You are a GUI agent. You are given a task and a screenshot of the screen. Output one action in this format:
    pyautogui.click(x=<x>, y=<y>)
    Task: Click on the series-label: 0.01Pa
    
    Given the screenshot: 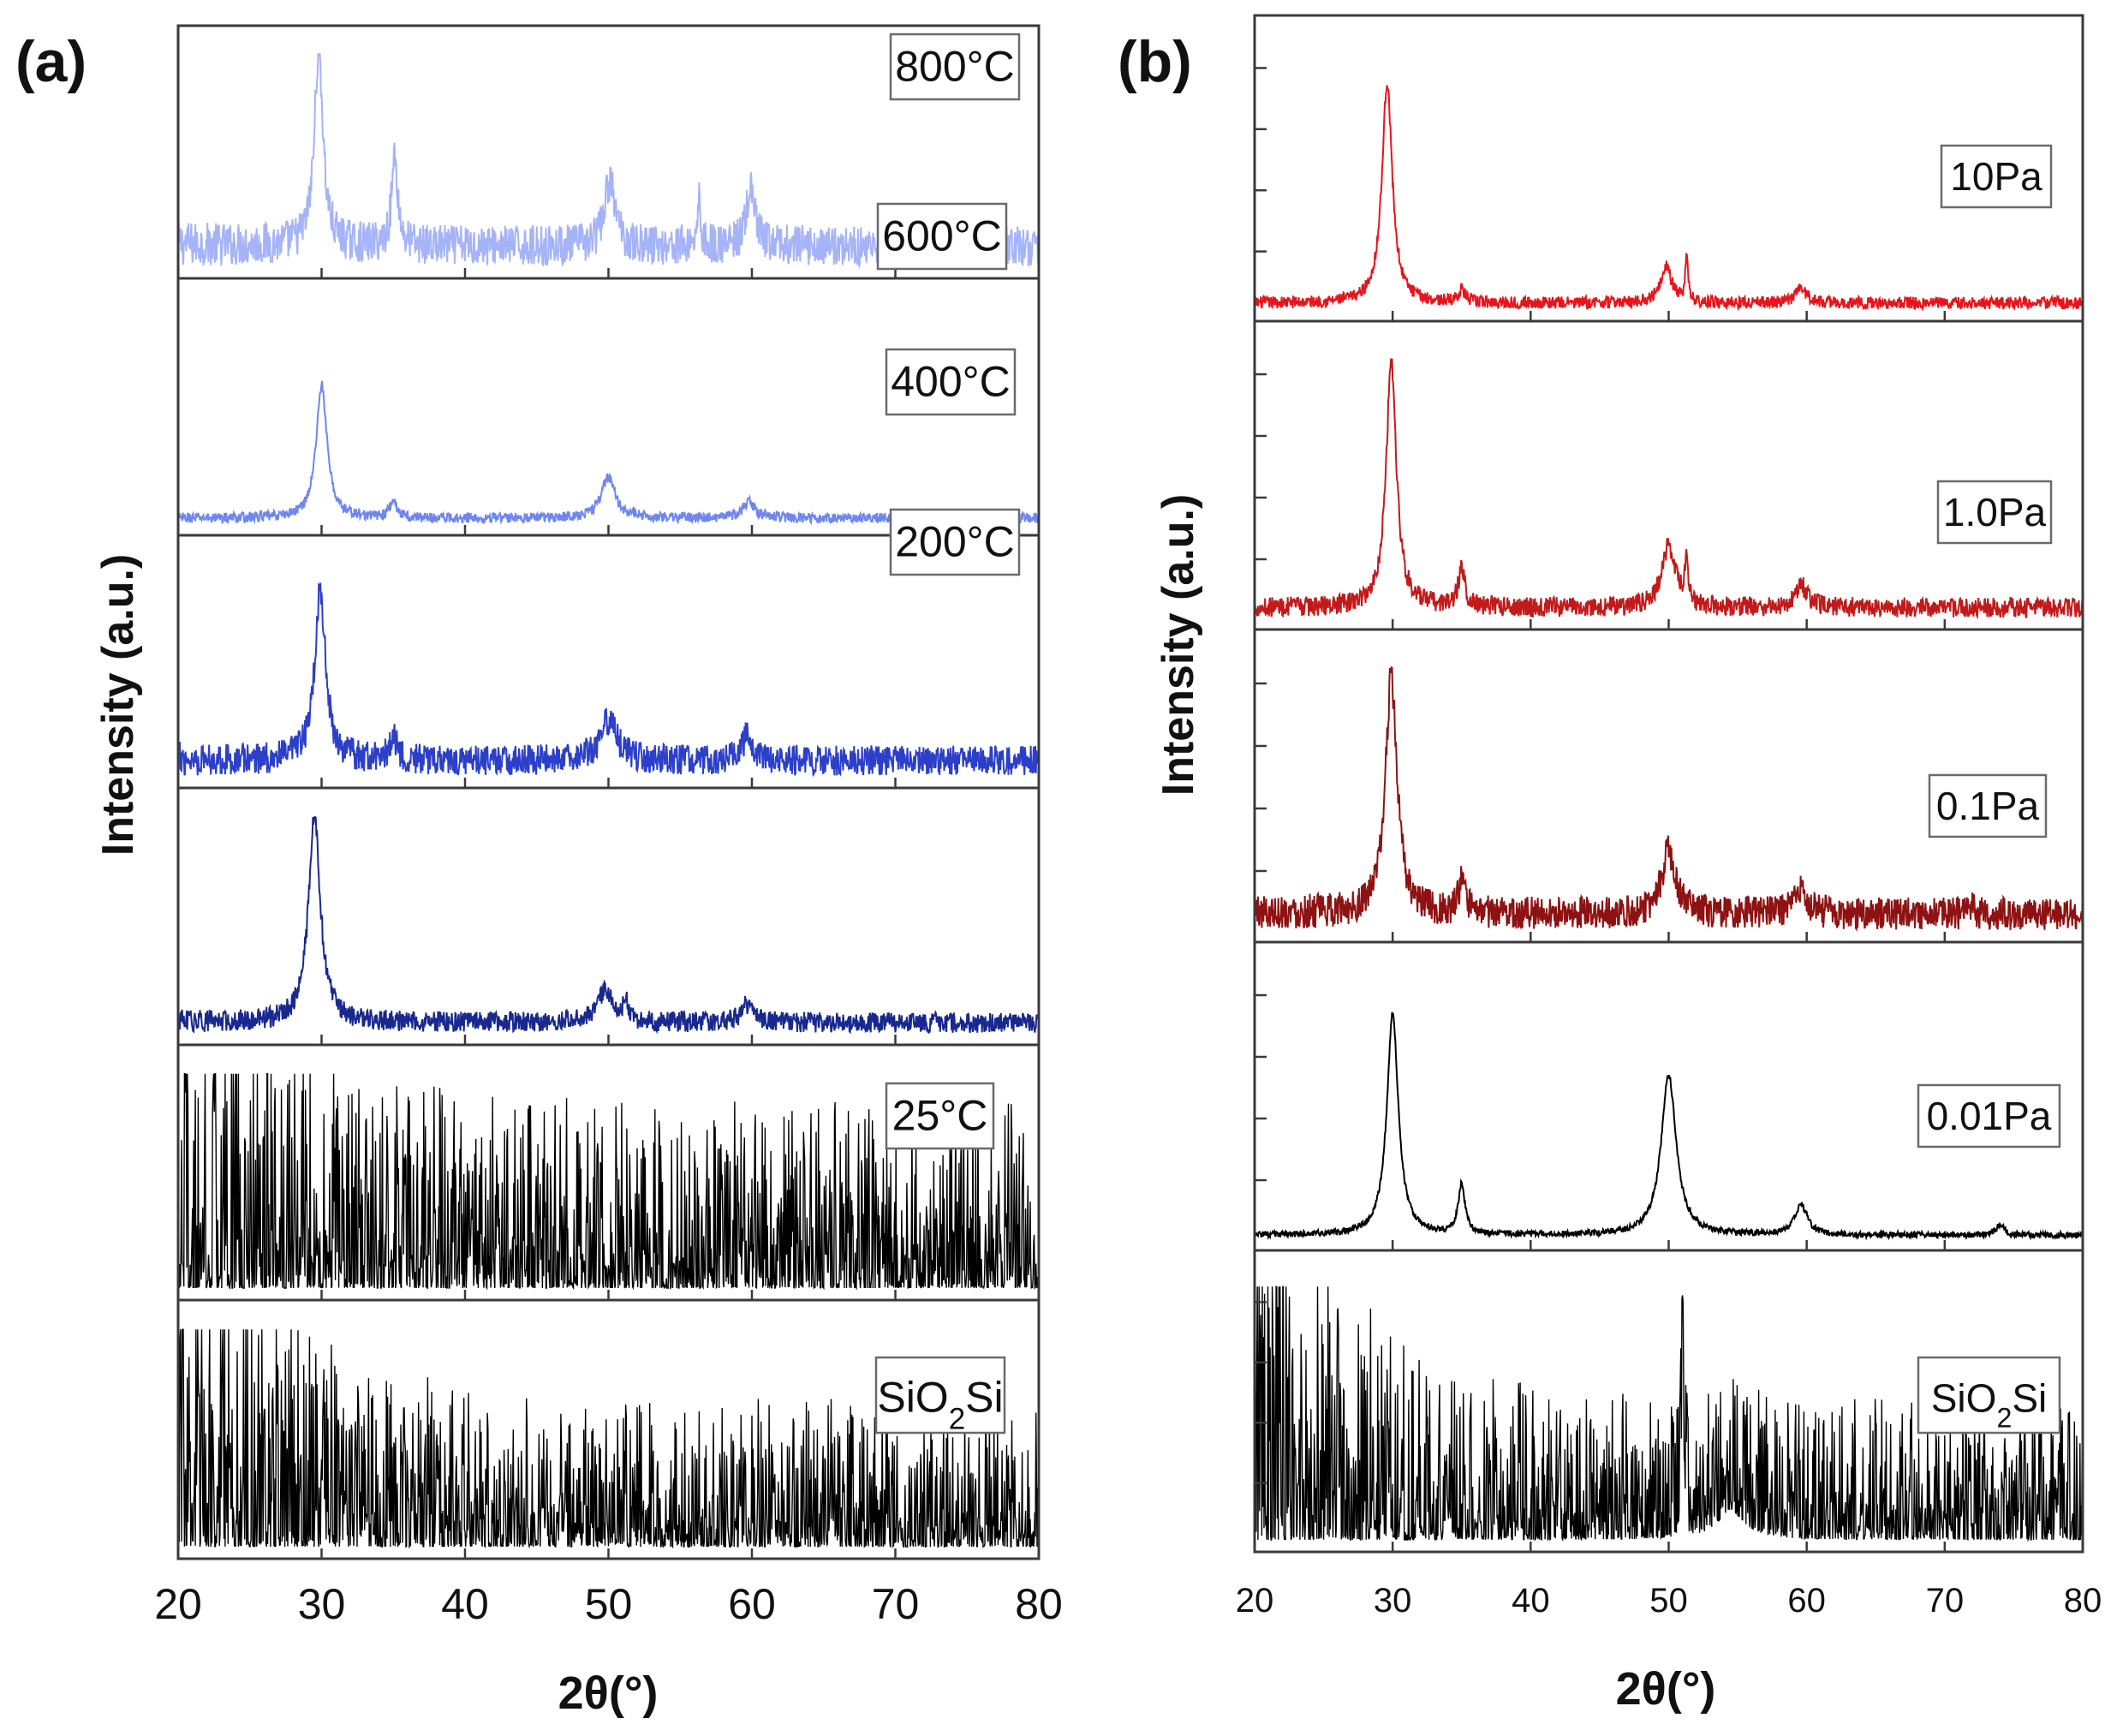 What is the action you would take?
    pyautogui.click(x=1989, y=1116)
    